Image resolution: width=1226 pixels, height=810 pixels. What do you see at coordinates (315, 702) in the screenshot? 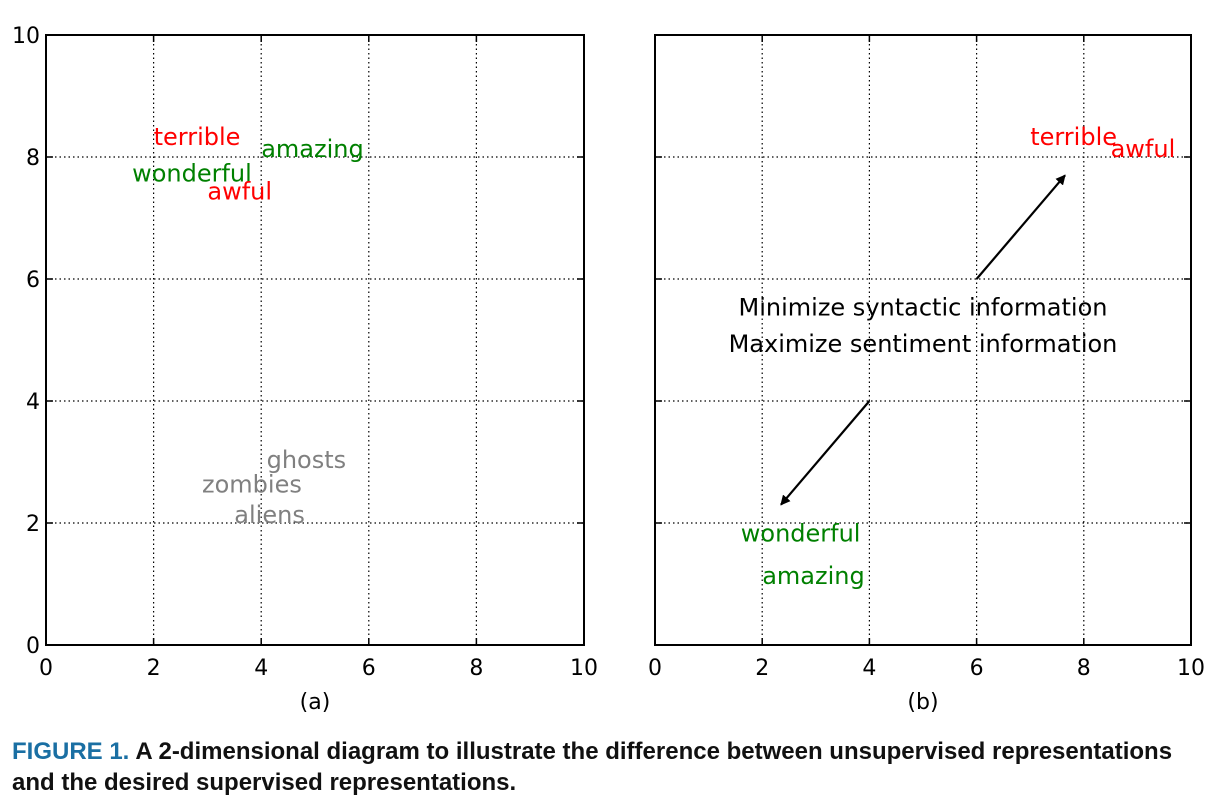
I see `subfigure-label: (a)` at bounding box center [315, 702].